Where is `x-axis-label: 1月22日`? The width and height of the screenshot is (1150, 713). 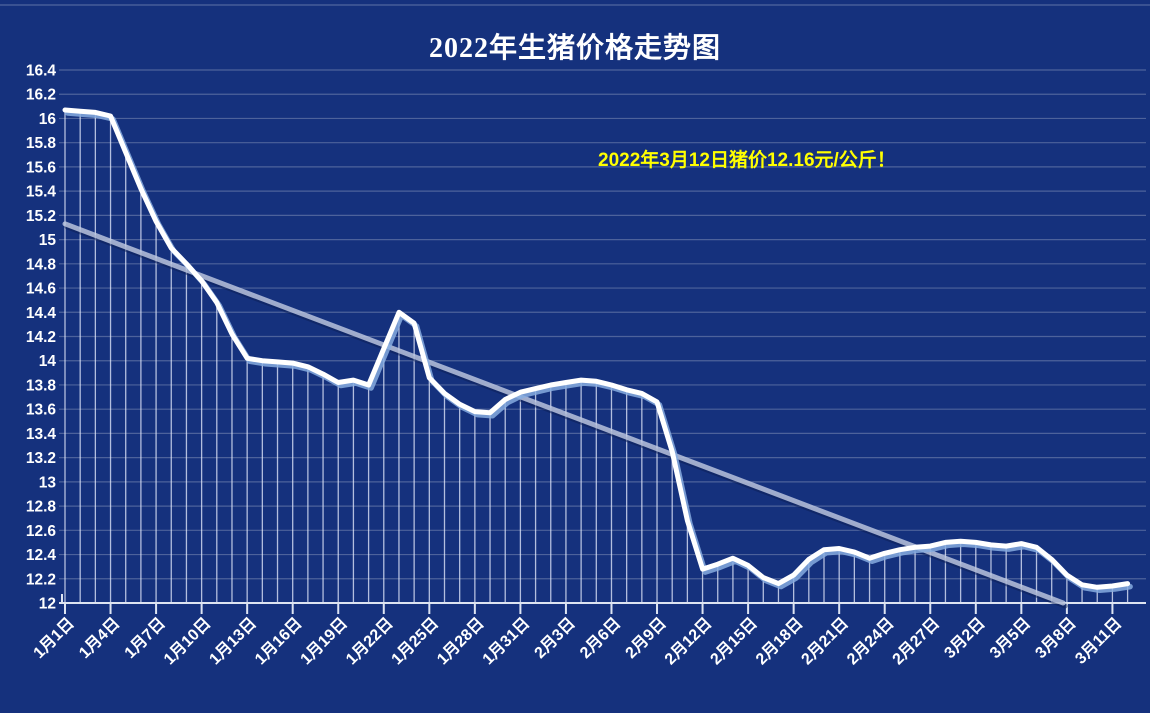
x-axis-label: 1月22日 is located at coordinates (369, 641).